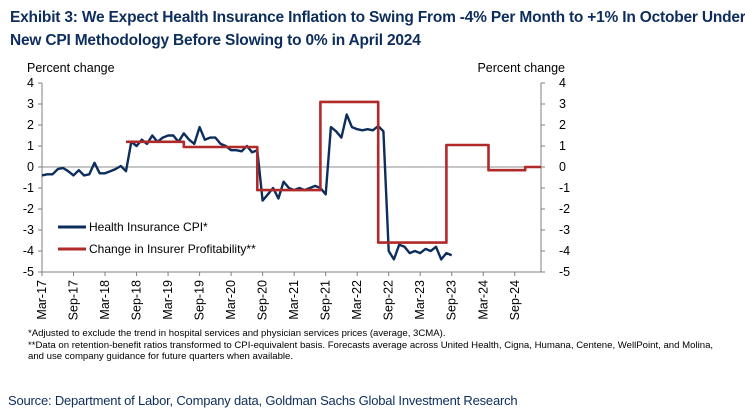  Describe the element at coordinates (137, 300) in the screenshot. I see `x-tick-label: Sep-18` at that location.